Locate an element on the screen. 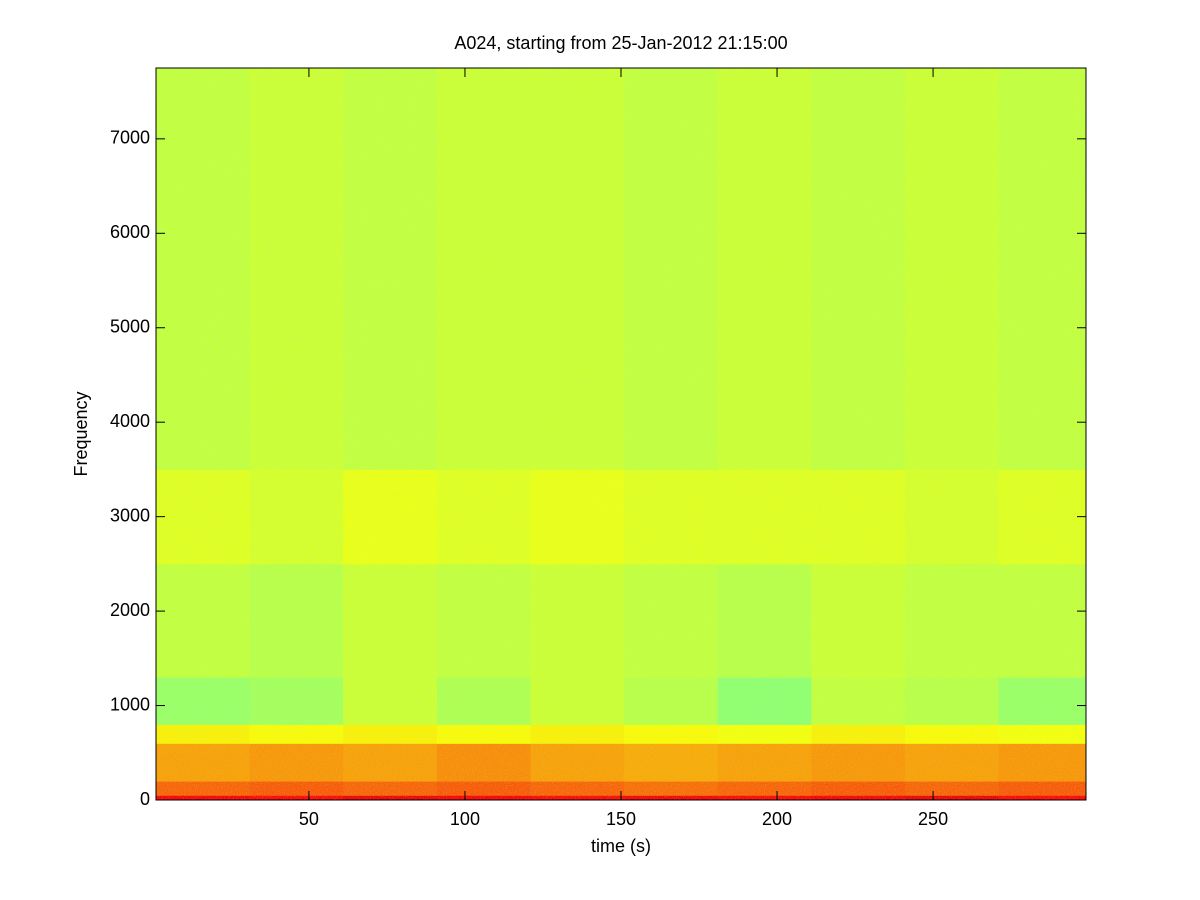  y-tick-label: 1000 is located at coordinates (130, 704).